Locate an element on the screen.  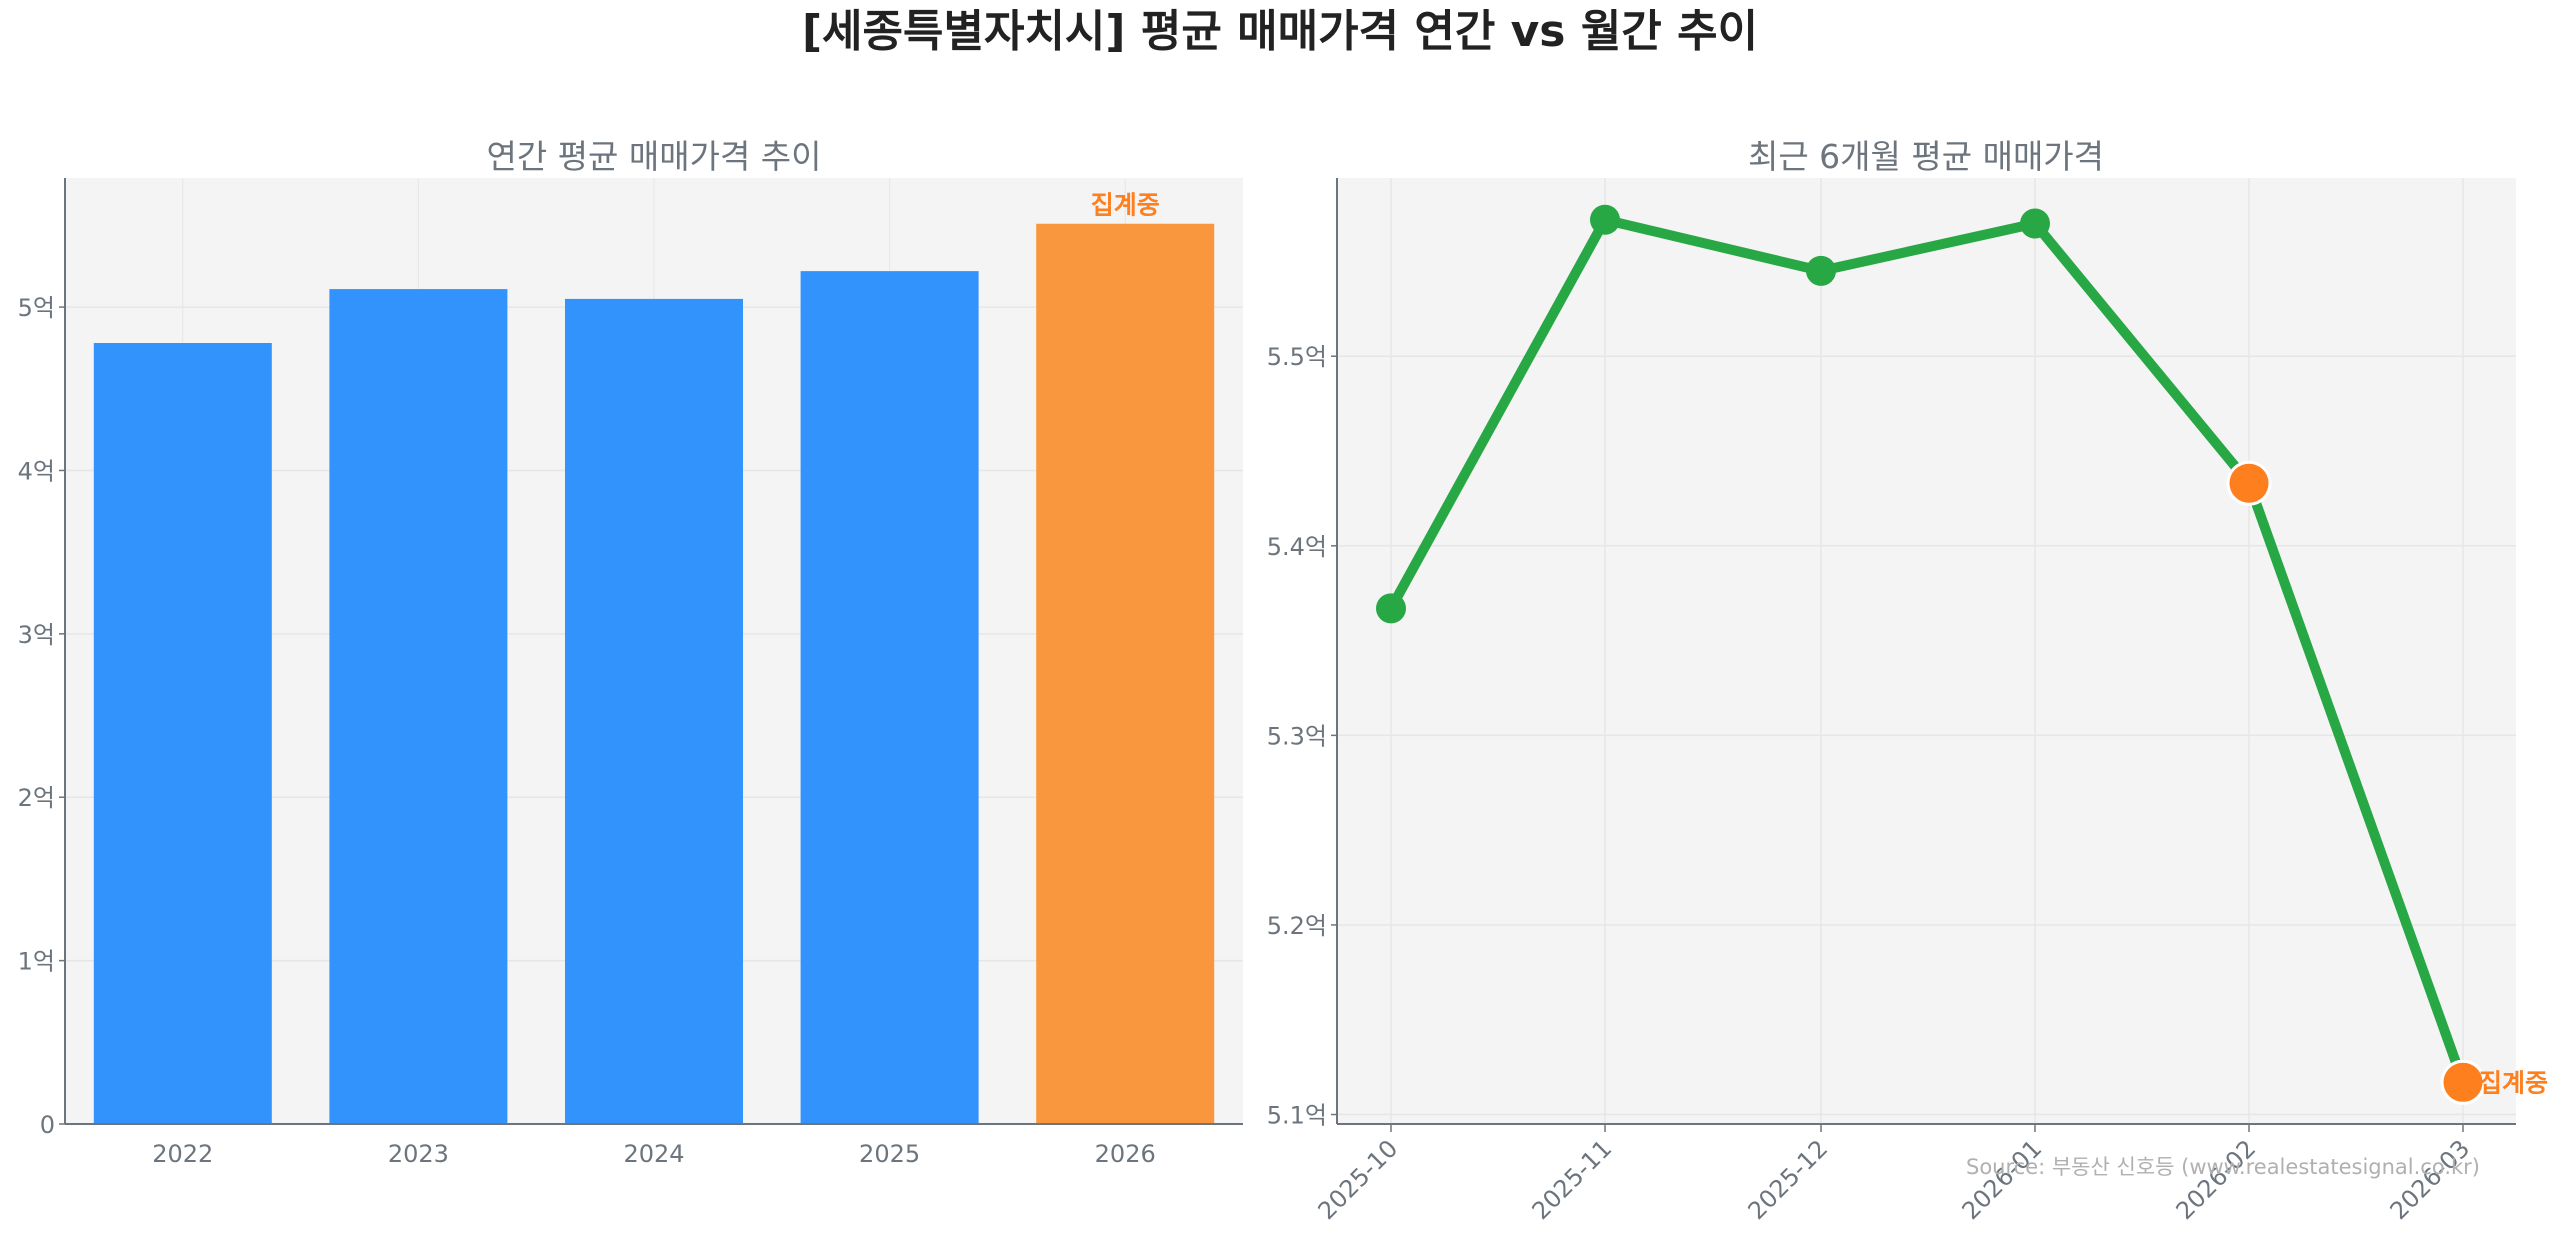
x-tick-label: 2025-10 is located at coordinates (1358, 1179).